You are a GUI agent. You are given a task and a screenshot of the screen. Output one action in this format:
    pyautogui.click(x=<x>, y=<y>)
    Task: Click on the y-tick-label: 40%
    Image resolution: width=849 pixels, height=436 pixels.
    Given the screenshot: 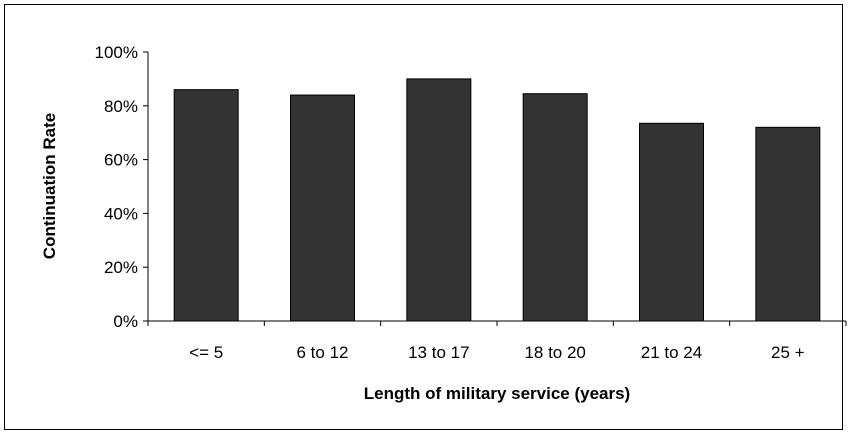 What is the action you would take?
    pyautogui.click(x=121, y=213)
    